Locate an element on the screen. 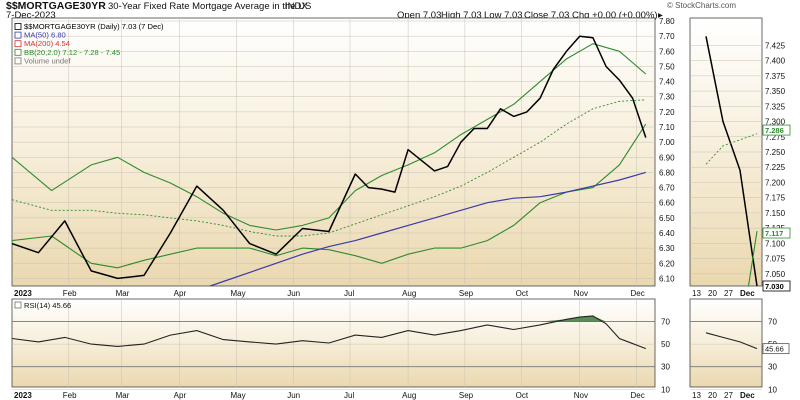 The width and height of the screenshot is (800, 400). x-tick-label: 2023 is located at coordinates (23, 293).